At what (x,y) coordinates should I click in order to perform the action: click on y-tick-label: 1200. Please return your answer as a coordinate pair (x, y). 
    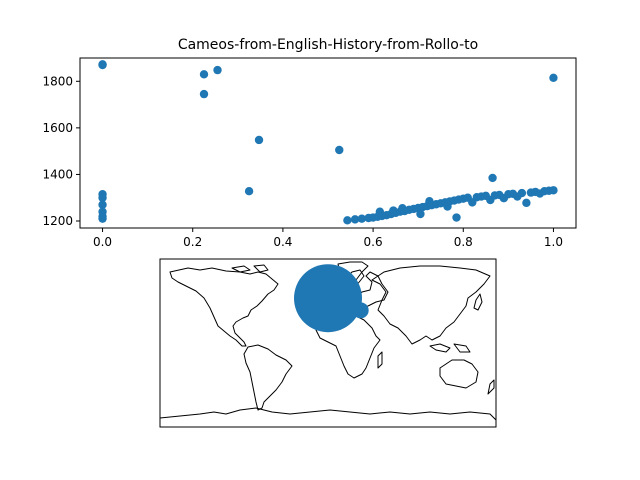
    Looking at the image, I should click on (57, 221).